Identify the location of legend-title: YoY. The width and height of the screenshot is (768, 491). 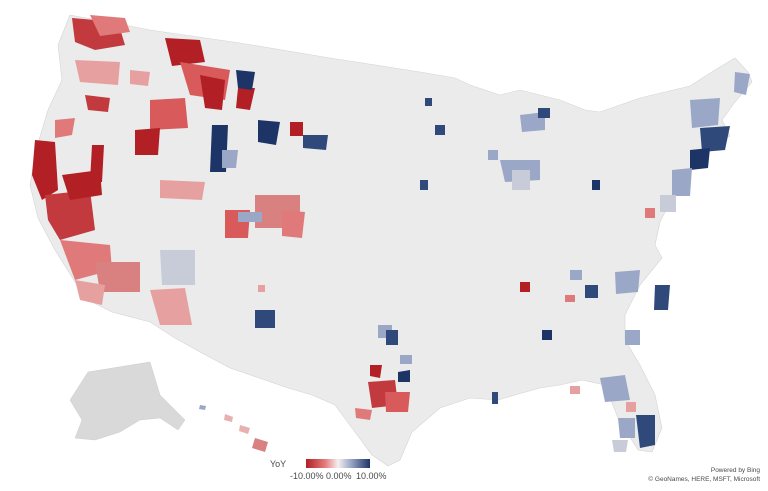
(278, 464).